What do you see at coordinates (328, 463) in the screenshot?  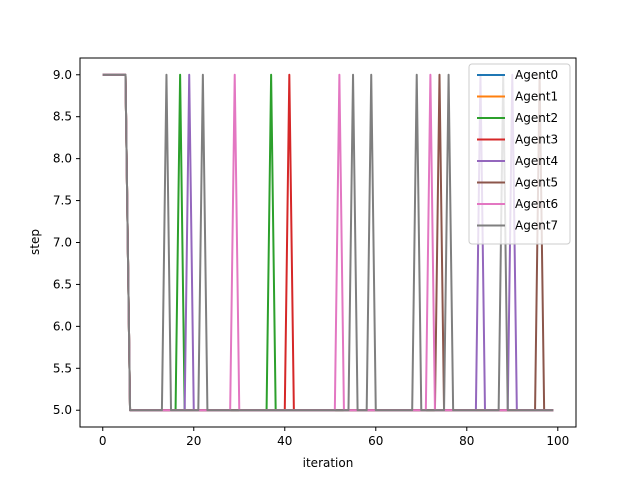 I see `x-axis-label: iteration` at bounding box center [328, 463].